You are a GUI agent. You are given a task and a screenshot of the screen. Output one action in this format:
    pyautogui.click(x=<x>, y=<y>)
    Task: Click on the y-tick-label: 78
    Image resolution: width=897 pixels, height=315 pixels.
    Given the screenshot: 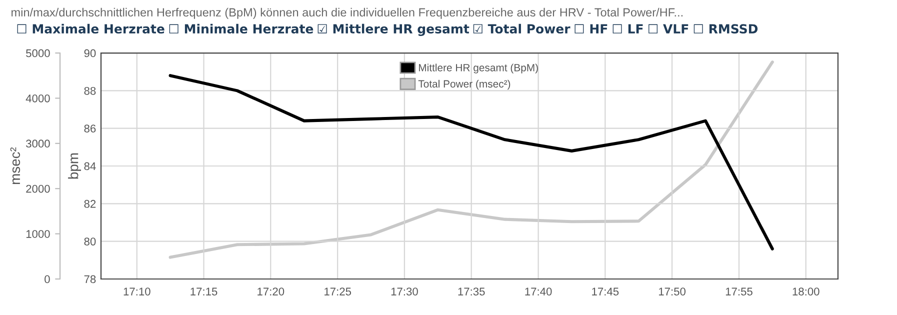 What is the action you would take?
    pyautogui.click(x=90, y=279)
    